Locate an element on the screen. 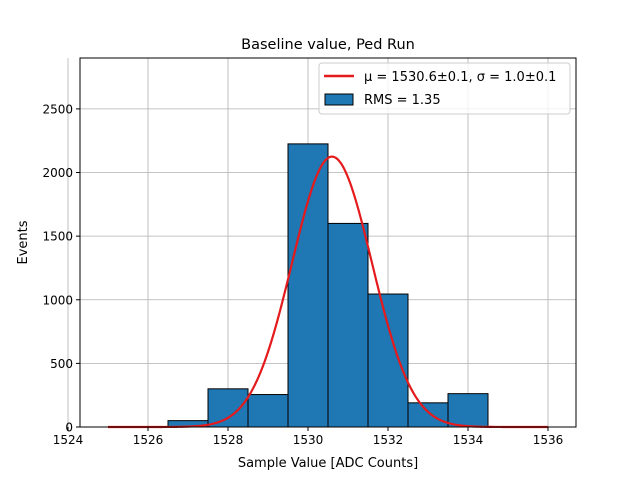  x-axis: 1524 1526 1528 1530 1532 1534 1536 is located at coordinates (308, 437).